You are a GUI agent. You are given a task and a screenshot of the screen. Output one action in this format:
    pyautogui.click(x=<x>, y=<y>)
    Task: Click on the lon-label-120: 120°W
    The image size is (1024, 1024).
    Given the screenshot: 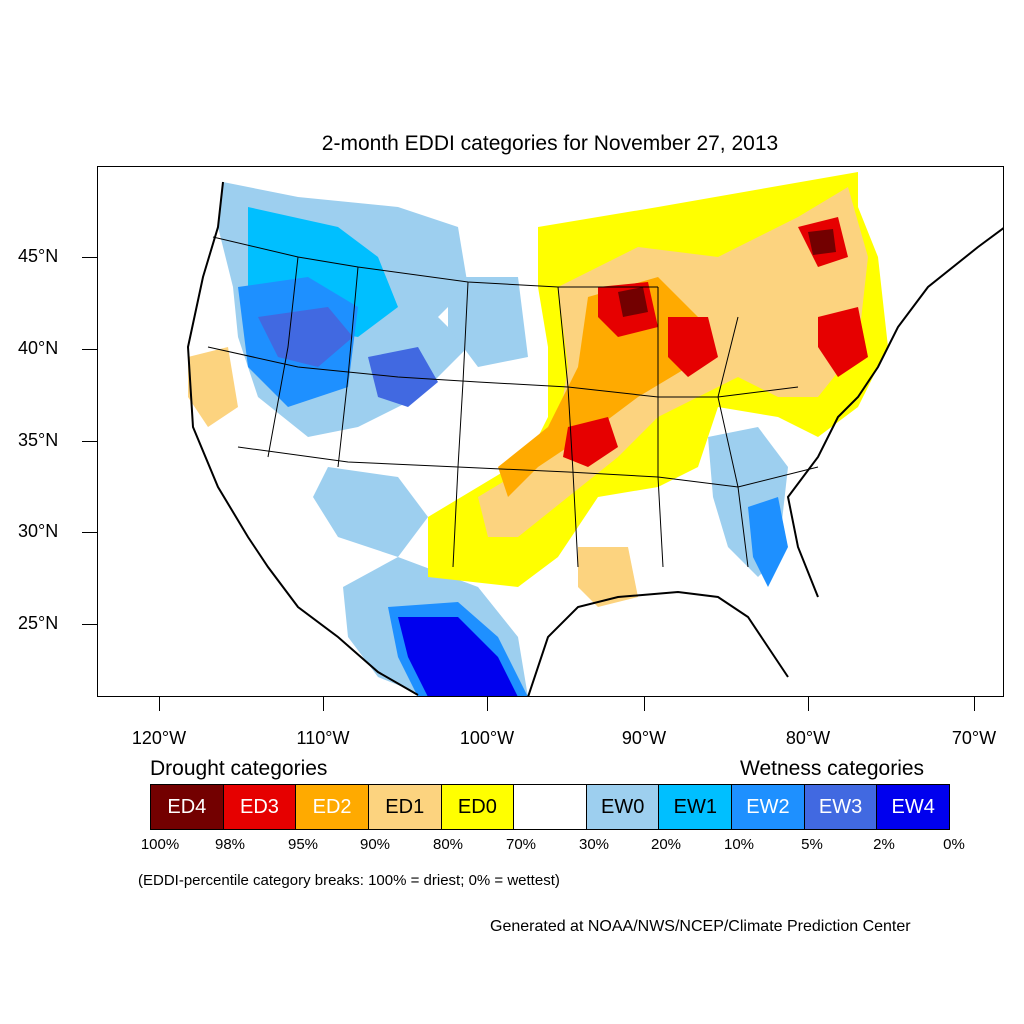 What is the action you would take?
    pyautogui.click(x=159, y=738)
    